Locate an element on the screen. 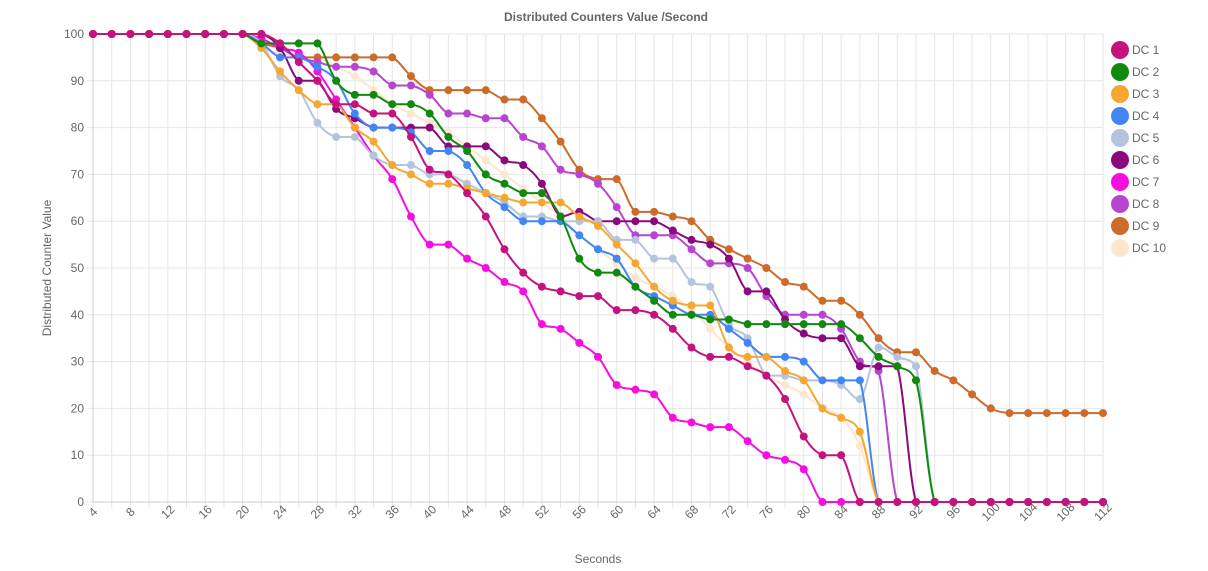 This screenshot has height=571, width=1208. legend-item-dc-5: DC 5 is located at coordinates (1135, 138).